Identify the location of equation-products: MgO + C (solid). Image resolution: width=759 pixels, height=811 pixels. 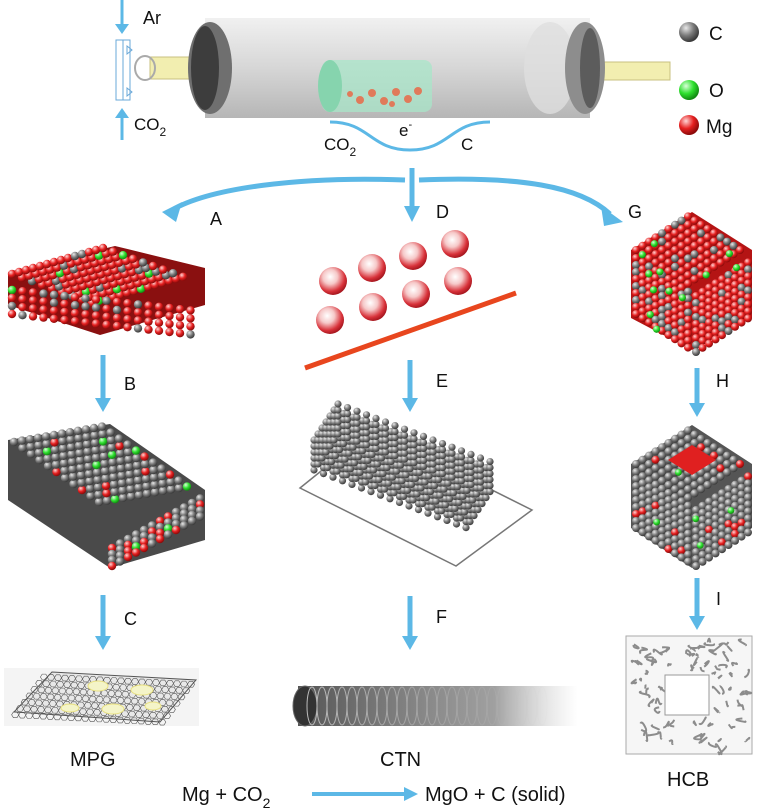
(495, 795).